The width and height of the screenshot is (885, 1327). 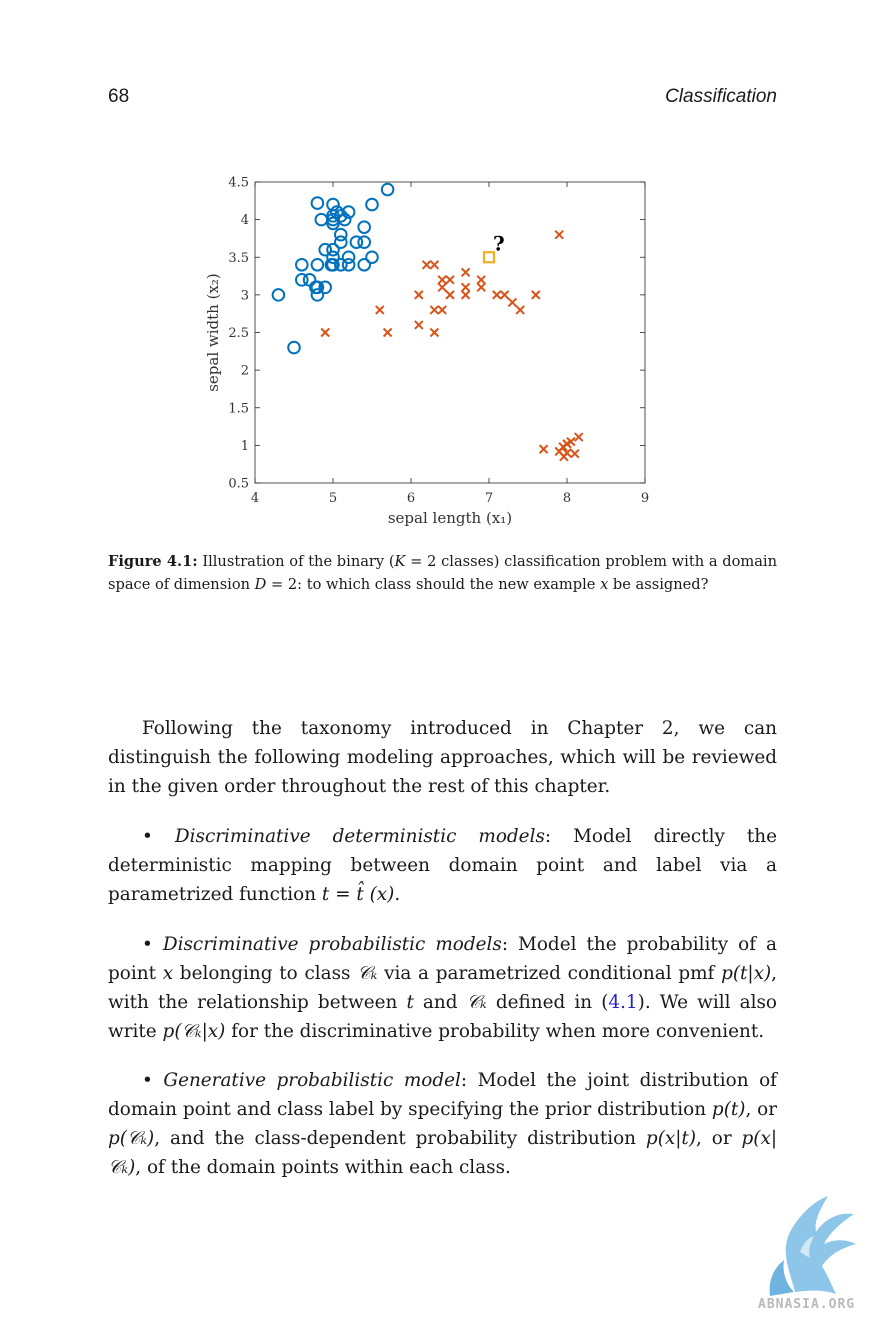 What do you see at coordinates (238, 408) in the screenshot?
I see `y-tick-label: 1.5` at bounding box center [238, 408].